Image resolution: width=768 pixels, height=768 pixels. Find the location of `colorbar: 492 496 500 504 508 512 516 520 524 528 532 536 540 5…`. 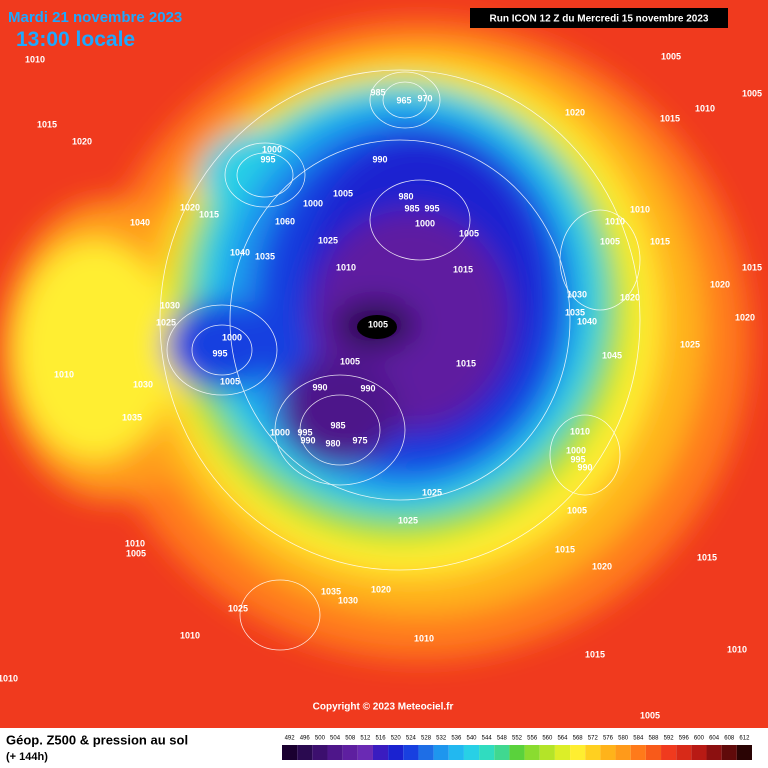

colorbar: 492 496 500 504 508 512 516 520 524 528 532 536 540 5… is located at coordinates (517, 748).